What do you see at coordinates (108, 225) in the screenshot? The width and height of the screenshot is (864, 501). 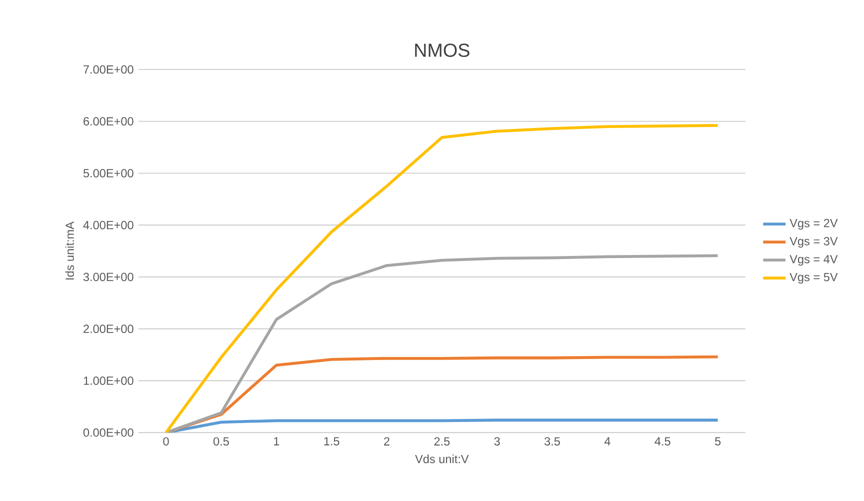 I see `y-tick-label: 4.00E+00` at bounding box center [108, 225].